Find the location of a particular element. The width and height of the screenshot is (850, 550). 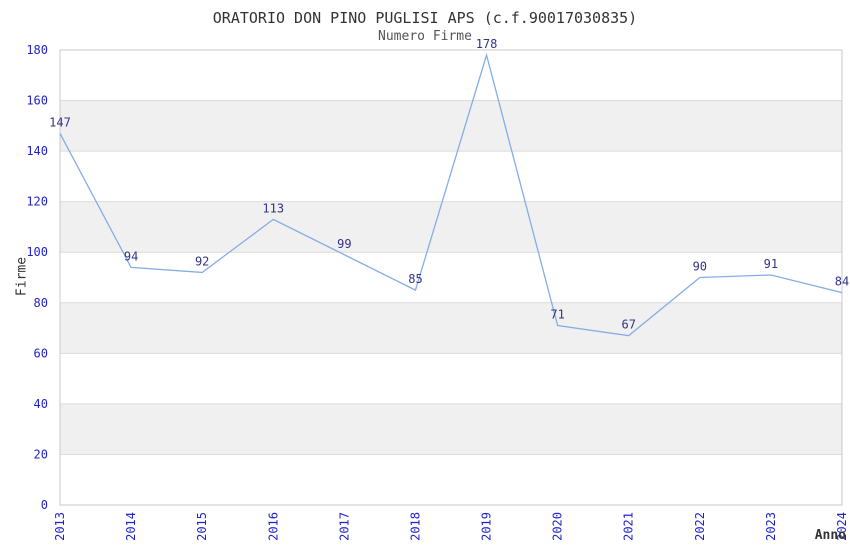

x-axis-title: Anno is located at coordinates (830, 535).